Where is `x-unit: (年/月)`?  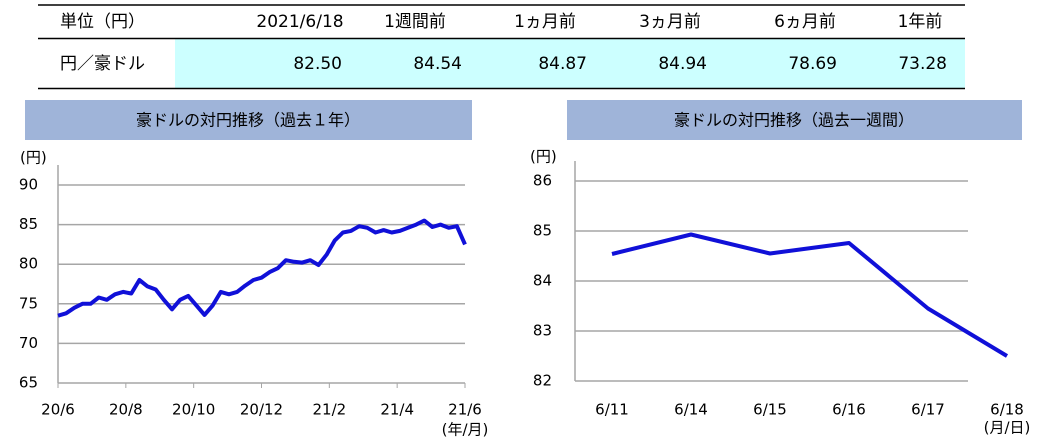 x-unit: (年/月) is located at coordinates (465, 430).